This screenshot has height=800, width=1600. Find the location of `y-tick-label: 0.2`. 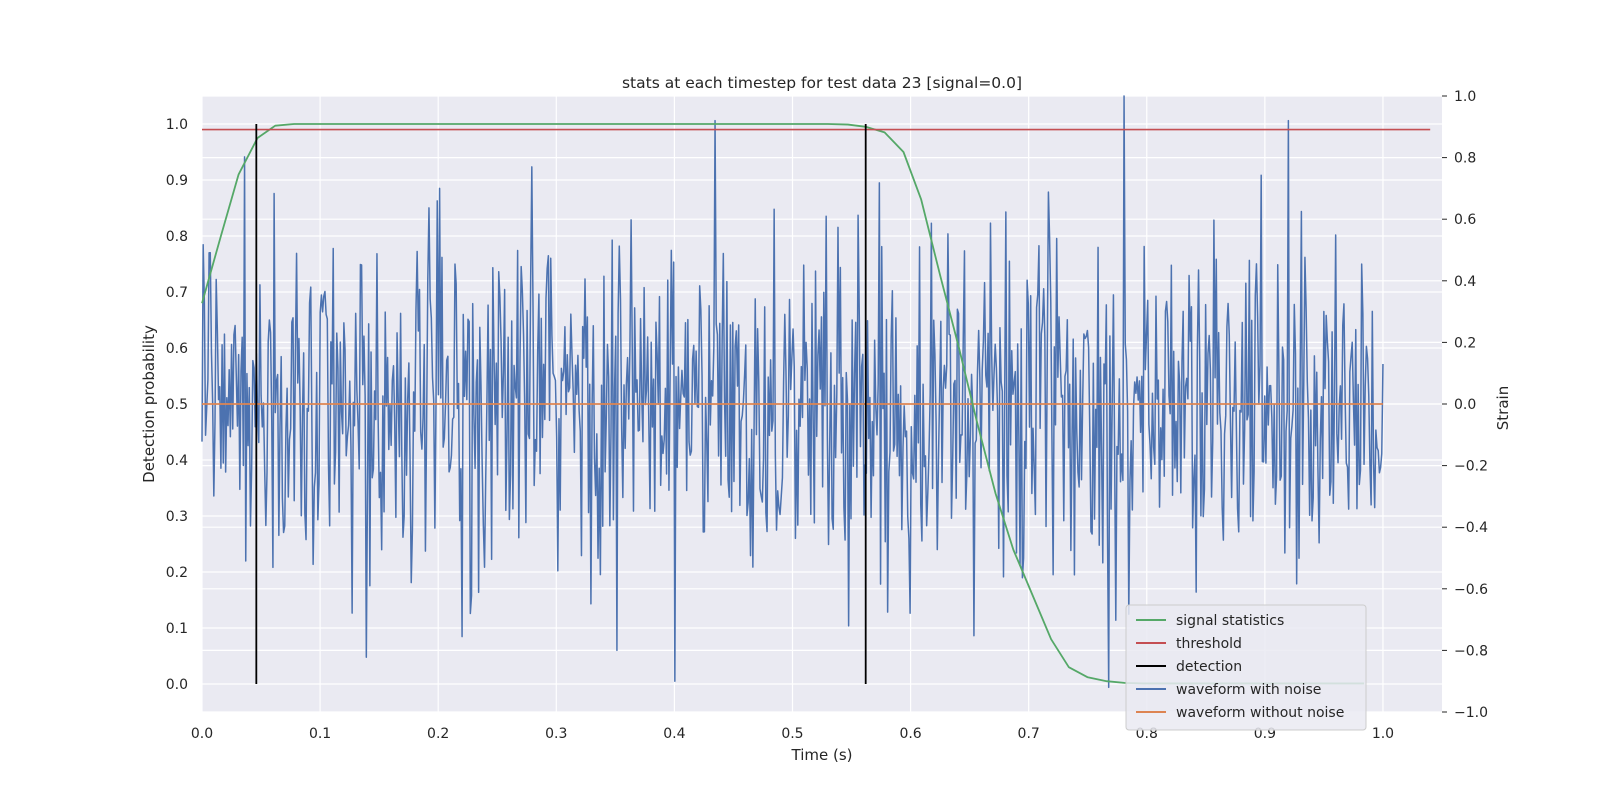

y-tick-label: 0.2 is located at coordinates (177, 573).